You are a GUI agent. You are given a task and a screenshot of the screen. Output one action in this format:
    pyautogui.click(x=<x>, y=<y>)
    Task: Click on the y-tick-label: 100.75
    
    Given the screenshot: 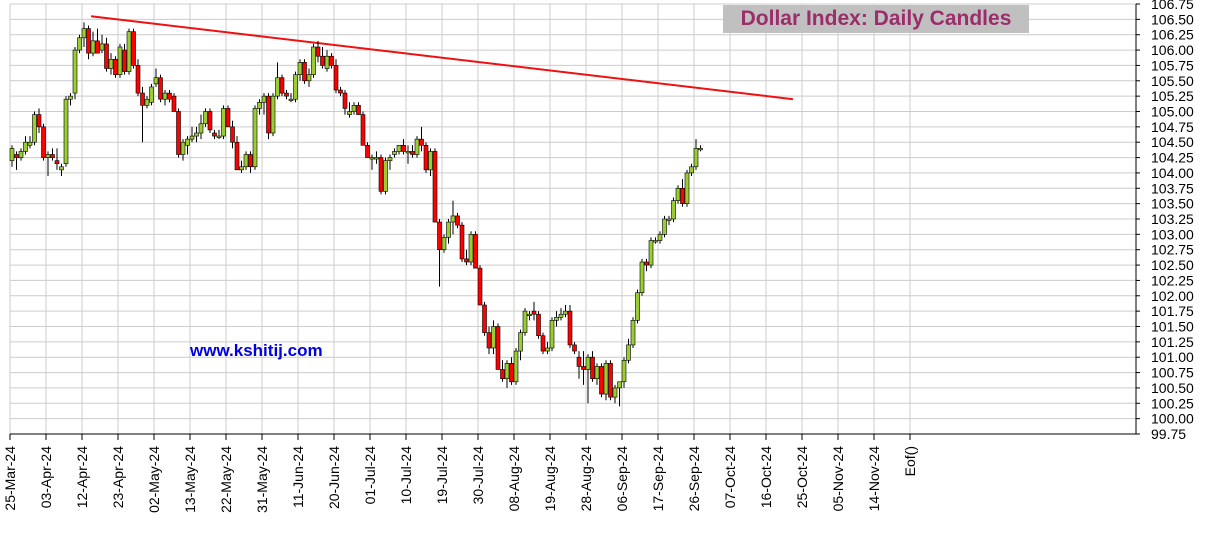 What is the action you would take?
    pyautogui.click(x=1172, y=373)
    